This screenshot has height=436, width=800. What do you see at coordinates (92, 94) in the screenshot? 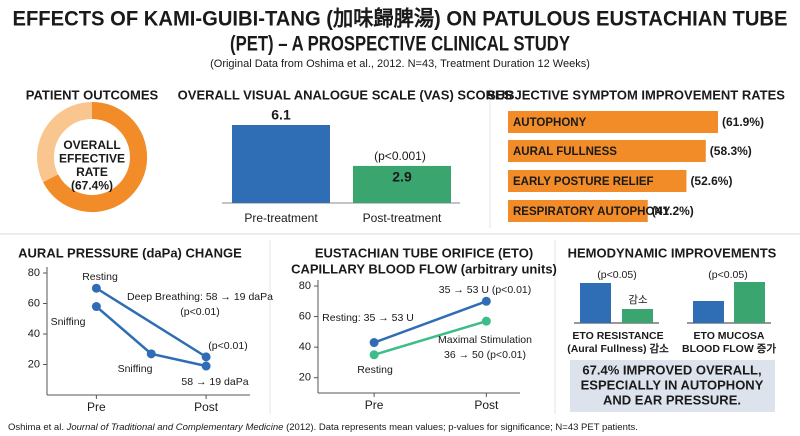
I see `chart-title: PATIENT OUTCOMES` at bounding box center [92, 94].